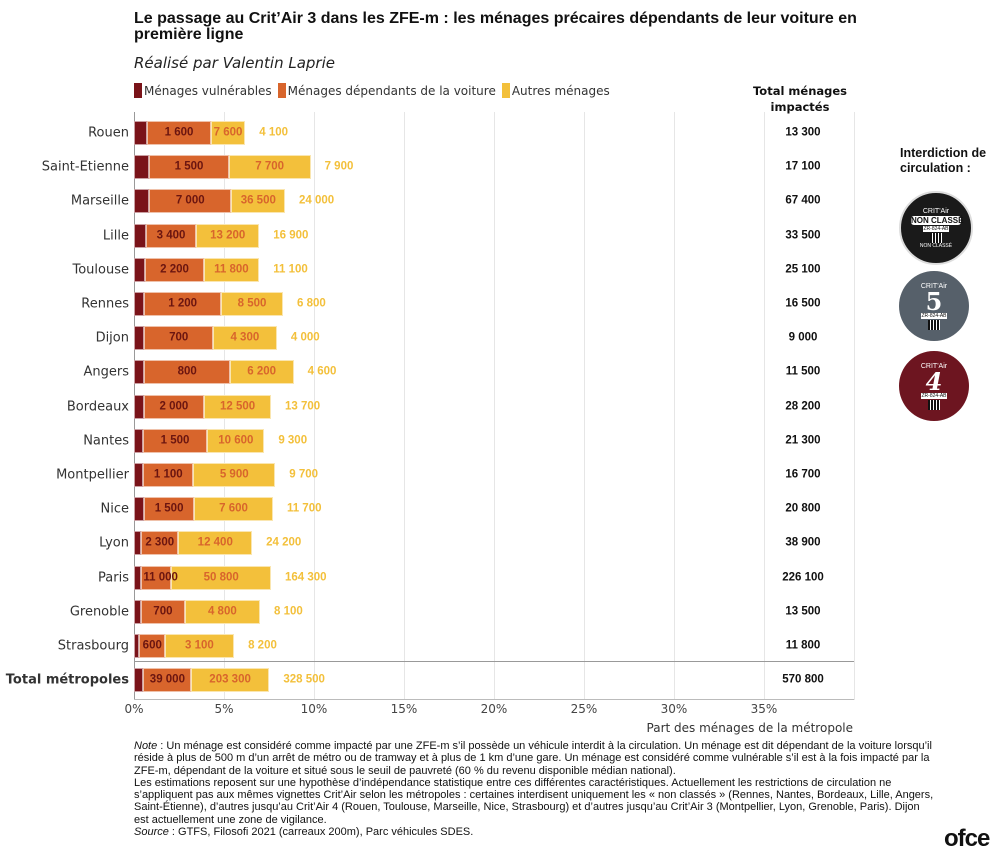 The image size is (1008, 856). I want to click on value-label-dependent: 8 500, so click(252, 303).